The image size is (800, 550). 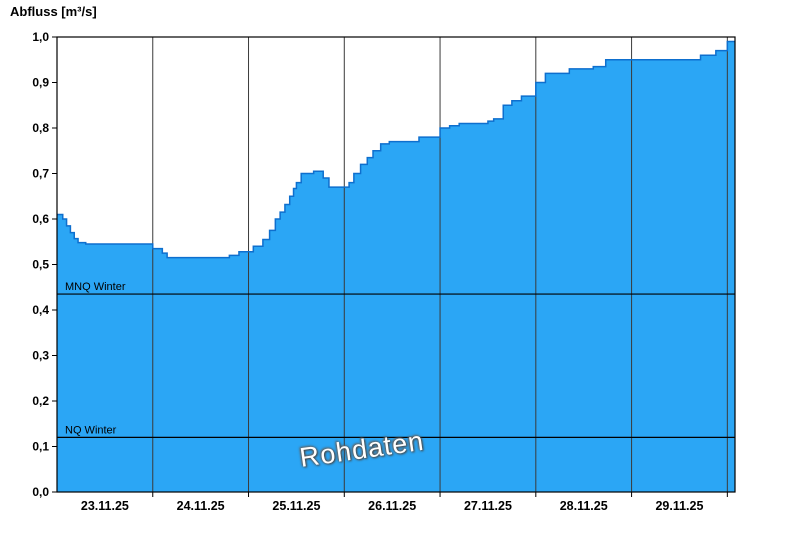 What do you see at coordinates (40, 265) in the screenshot?
I see `y-tick-label: 0,5` at bounding box center [40, 265].